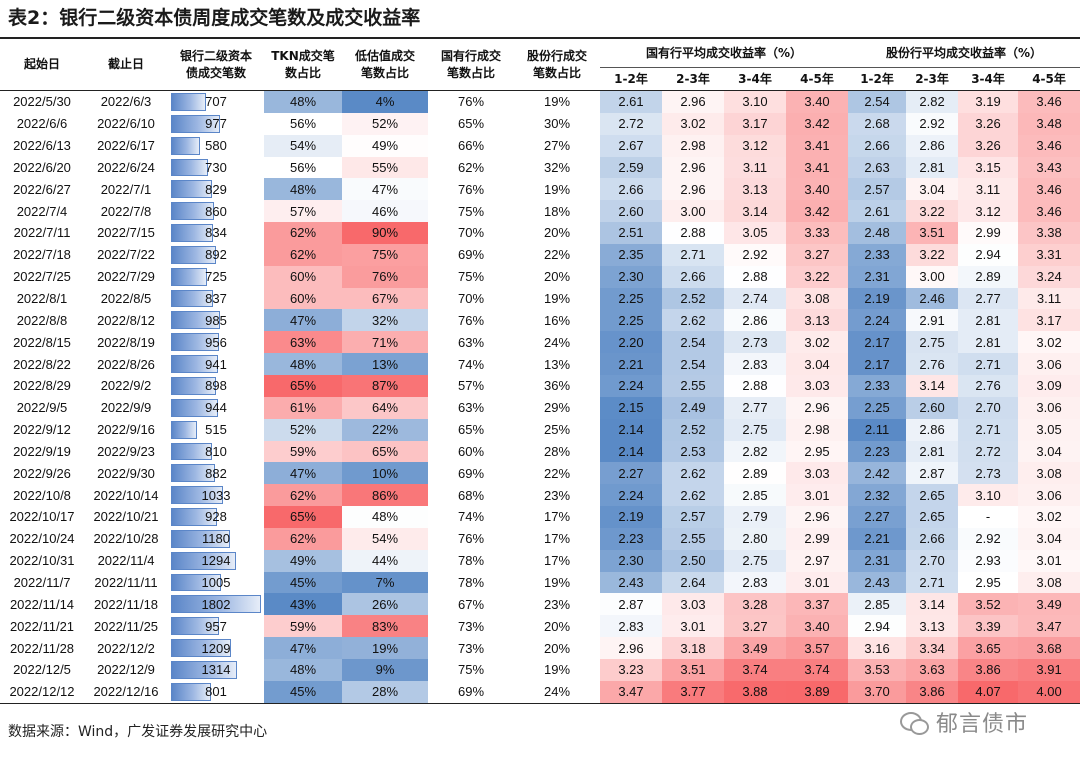 The height and width of the screenshot is (770, 1080). Describe the element at coordinates (1049, 473) in the screenshot. I see `joint-yield-4-5y-cell: 3.08` at that location.